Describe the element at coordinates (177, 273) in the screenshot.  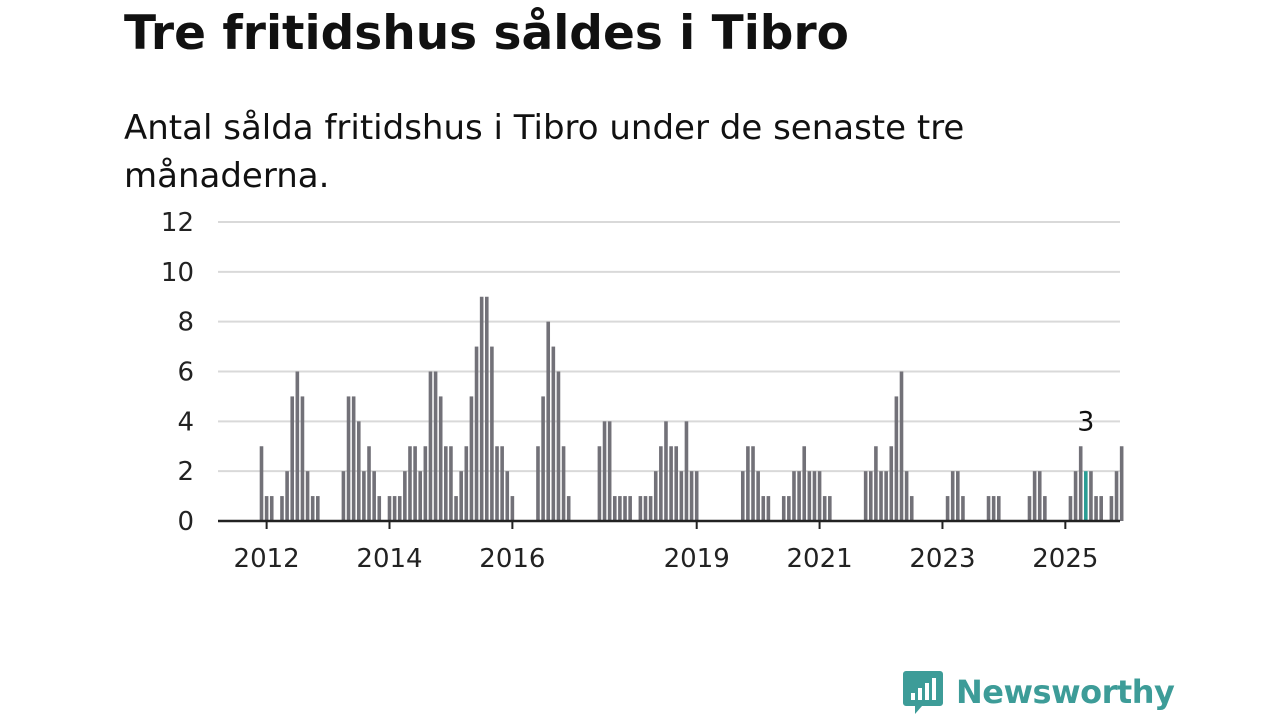
I see `y-tick-label: 10` at that location.